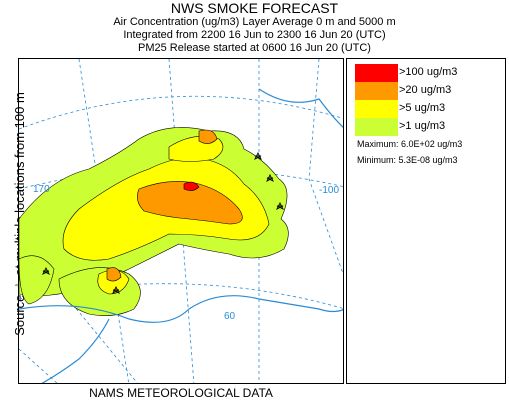  Describe the element at coordinates (114, 274) in the screenshot. I see `plume-level3-south` at that location.